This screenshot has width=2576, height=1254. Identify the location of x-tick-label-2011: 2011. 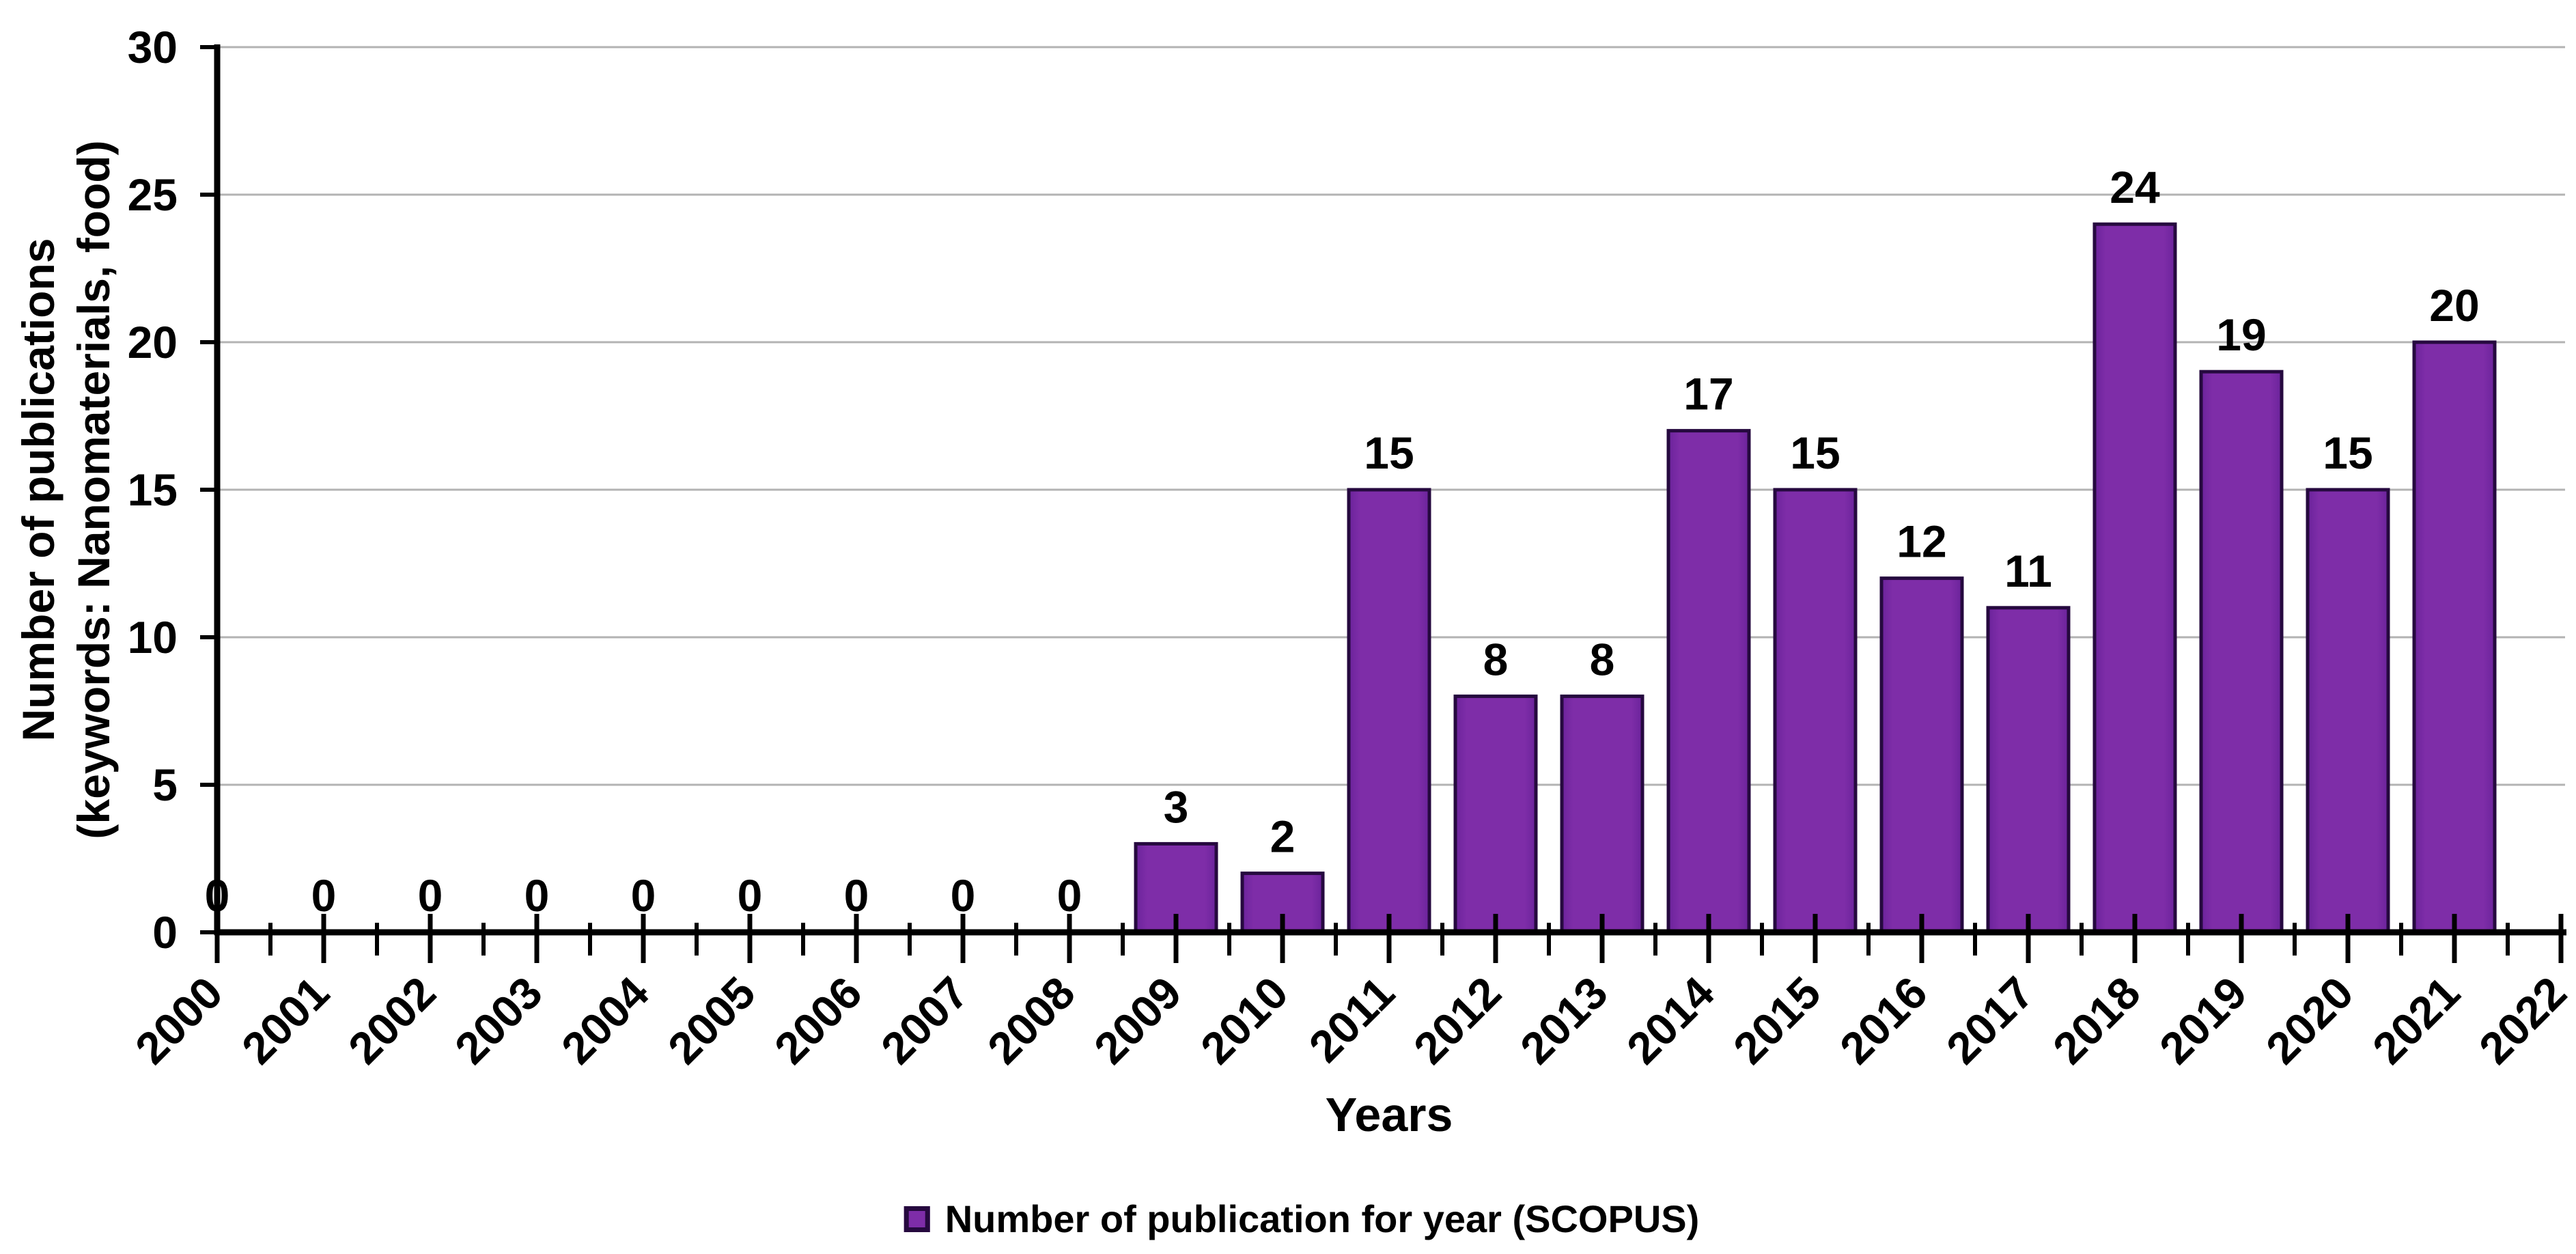
(1351, 1020).